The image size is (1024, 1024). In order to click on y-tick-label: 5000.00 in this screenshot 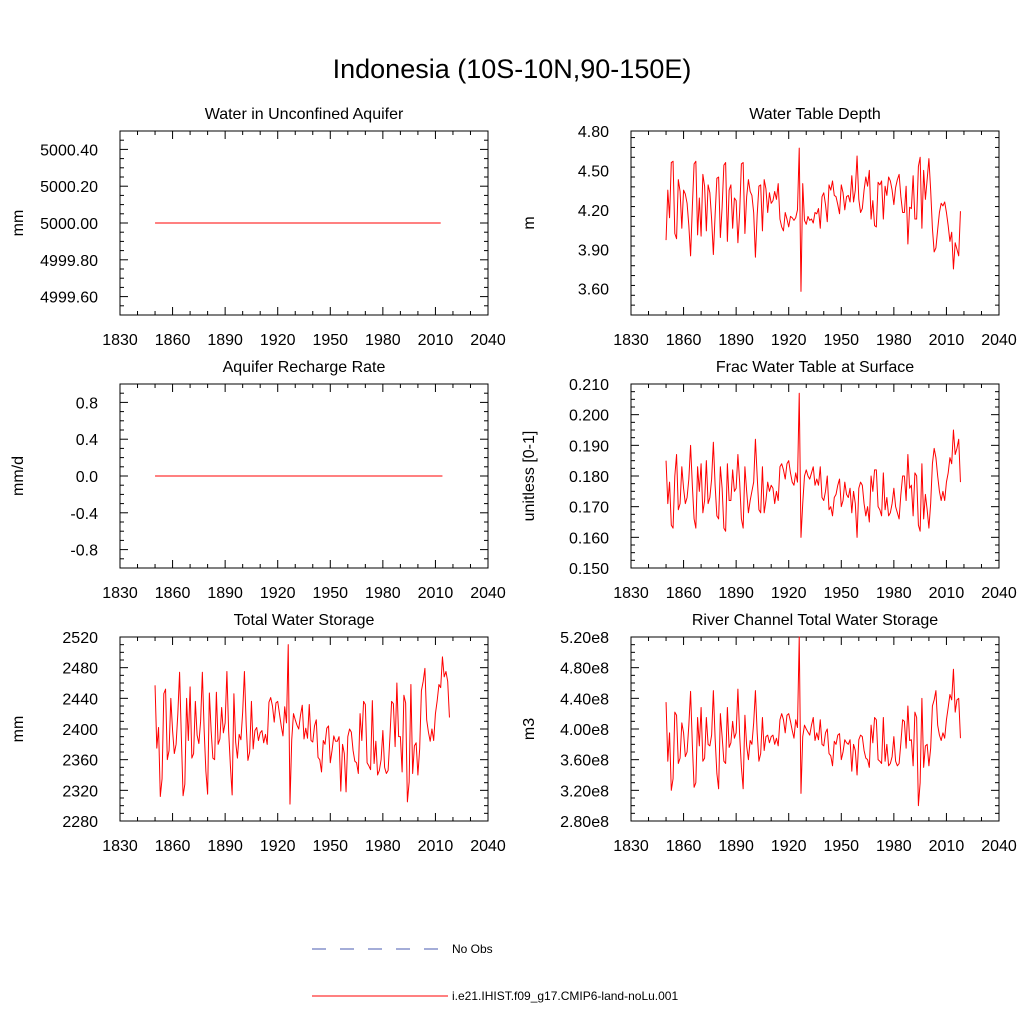, I will do `click(69, 224)`.